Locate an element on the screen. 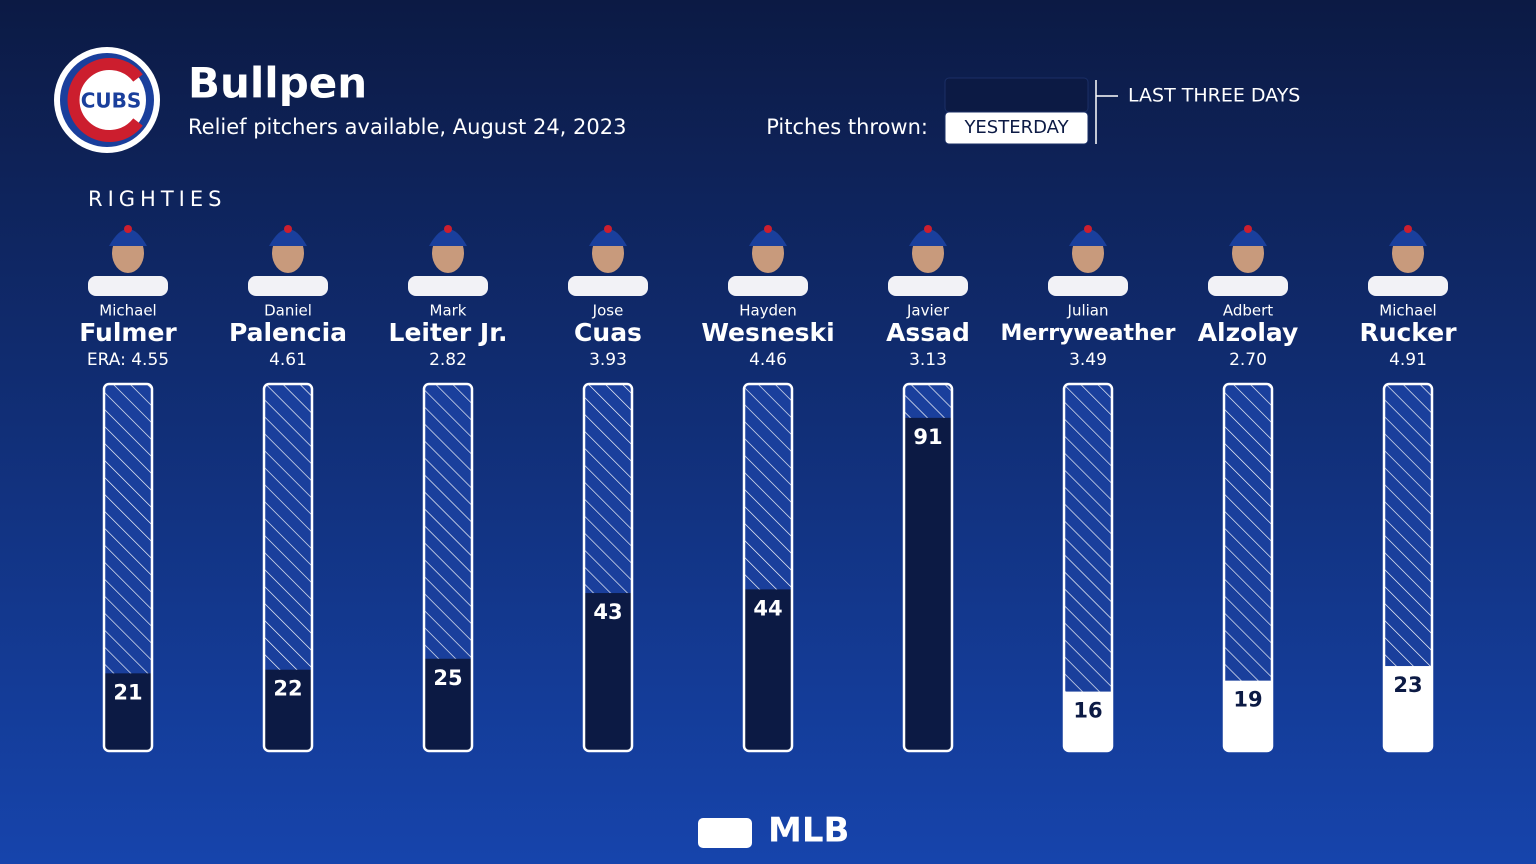 Image resolution: width=1536 pixels, height=864 pixels. bar-track is located at coordinates (1088, 567).